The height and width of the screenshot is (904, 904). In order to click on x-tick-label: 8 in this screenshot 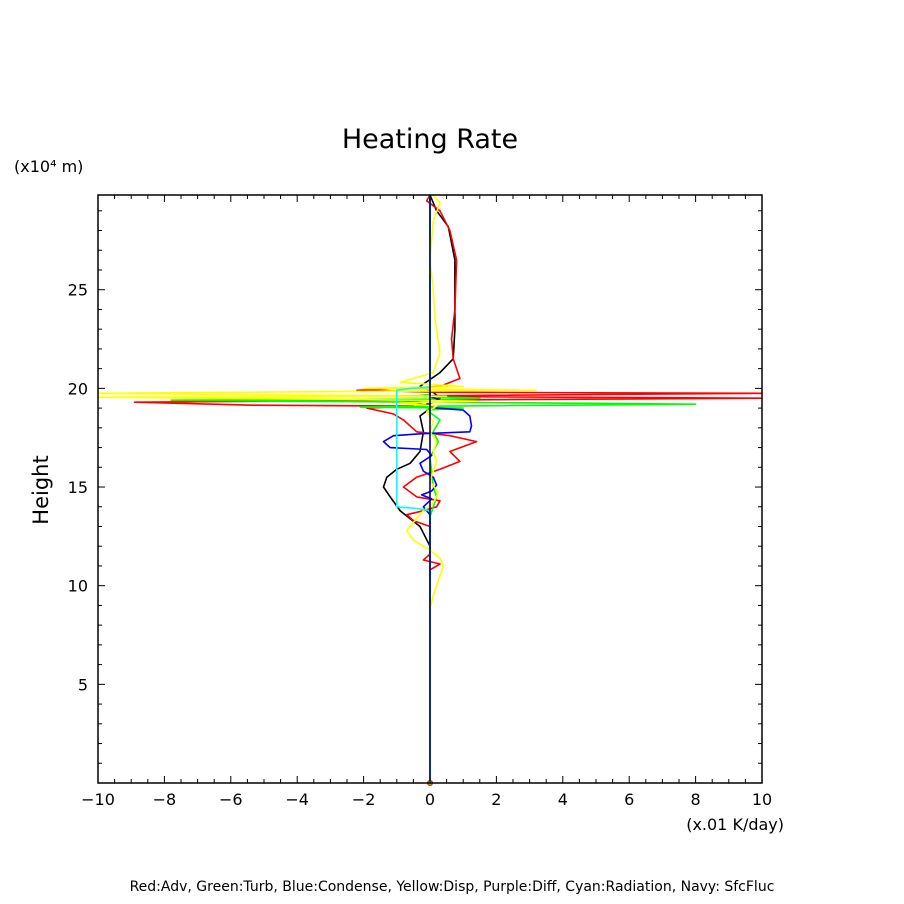, I will do `click(696, 799)`.